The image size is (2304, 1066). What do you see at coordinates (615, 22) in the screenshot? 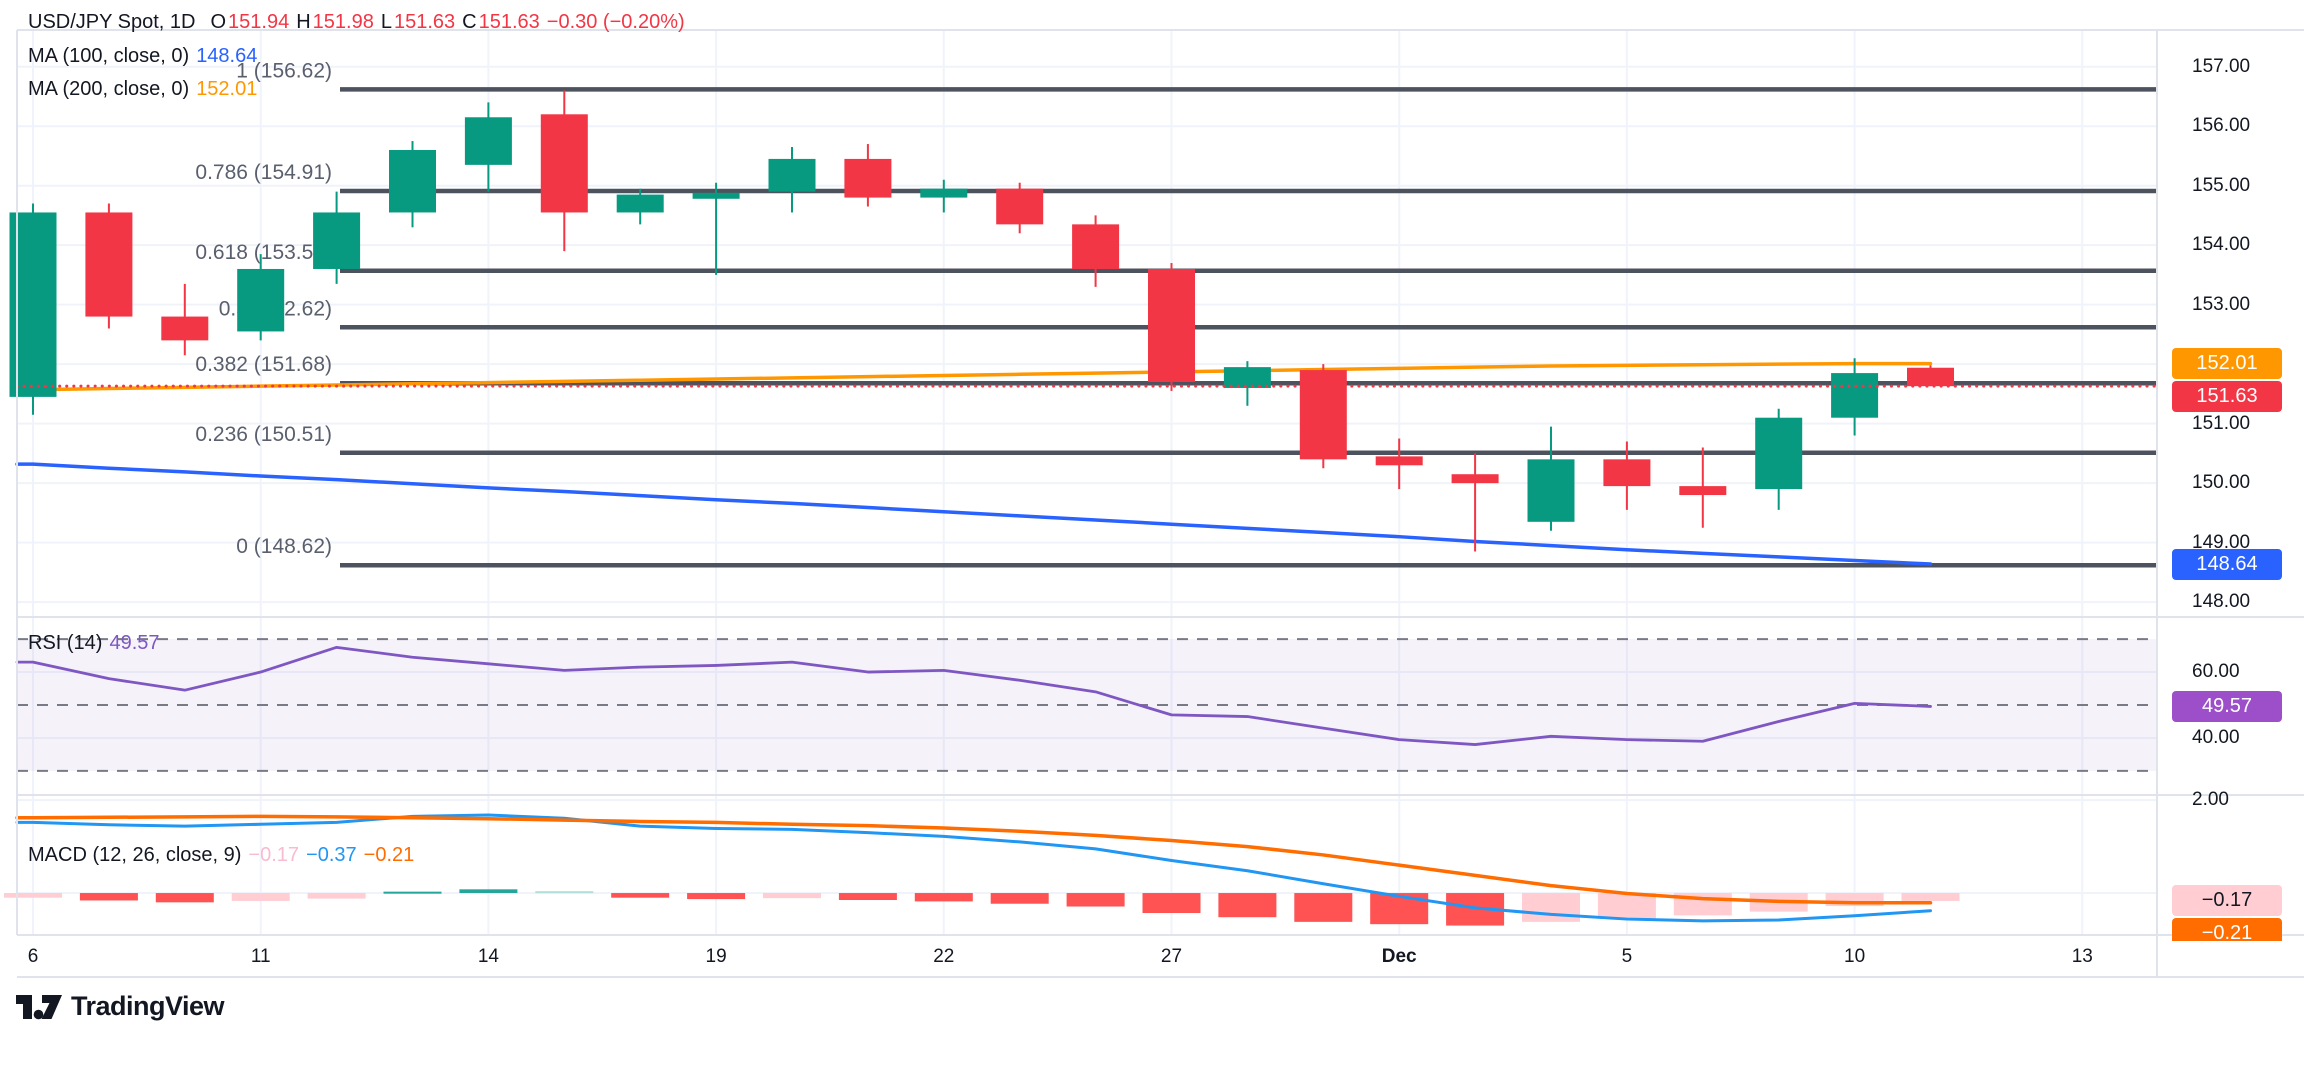
I see `change-value: −0.30 (−0.20%)` at bounding box center [615, 22].